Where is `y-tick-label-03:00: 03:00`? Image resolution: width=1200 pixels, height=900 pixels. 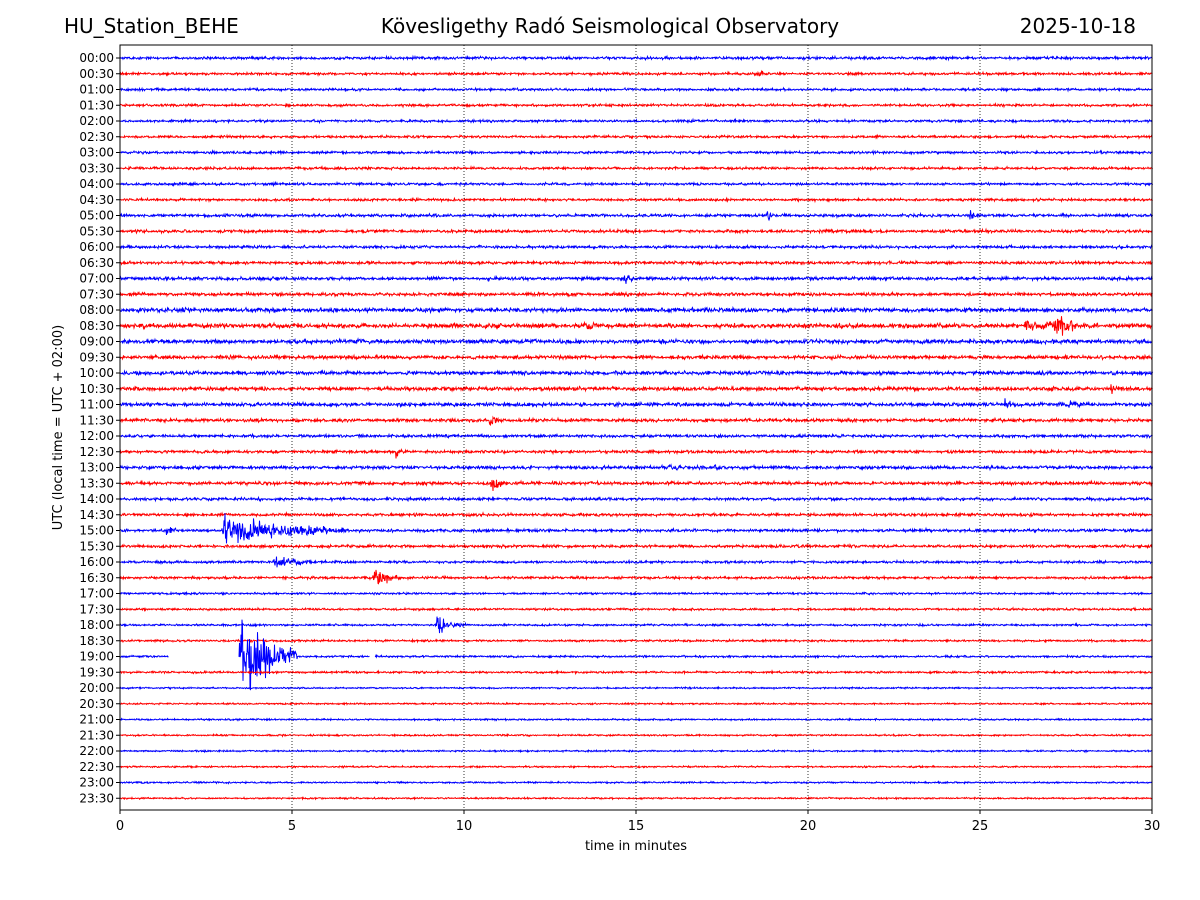
y-tick-label-03:00: 03:00 is located at coordinates (96, 153).